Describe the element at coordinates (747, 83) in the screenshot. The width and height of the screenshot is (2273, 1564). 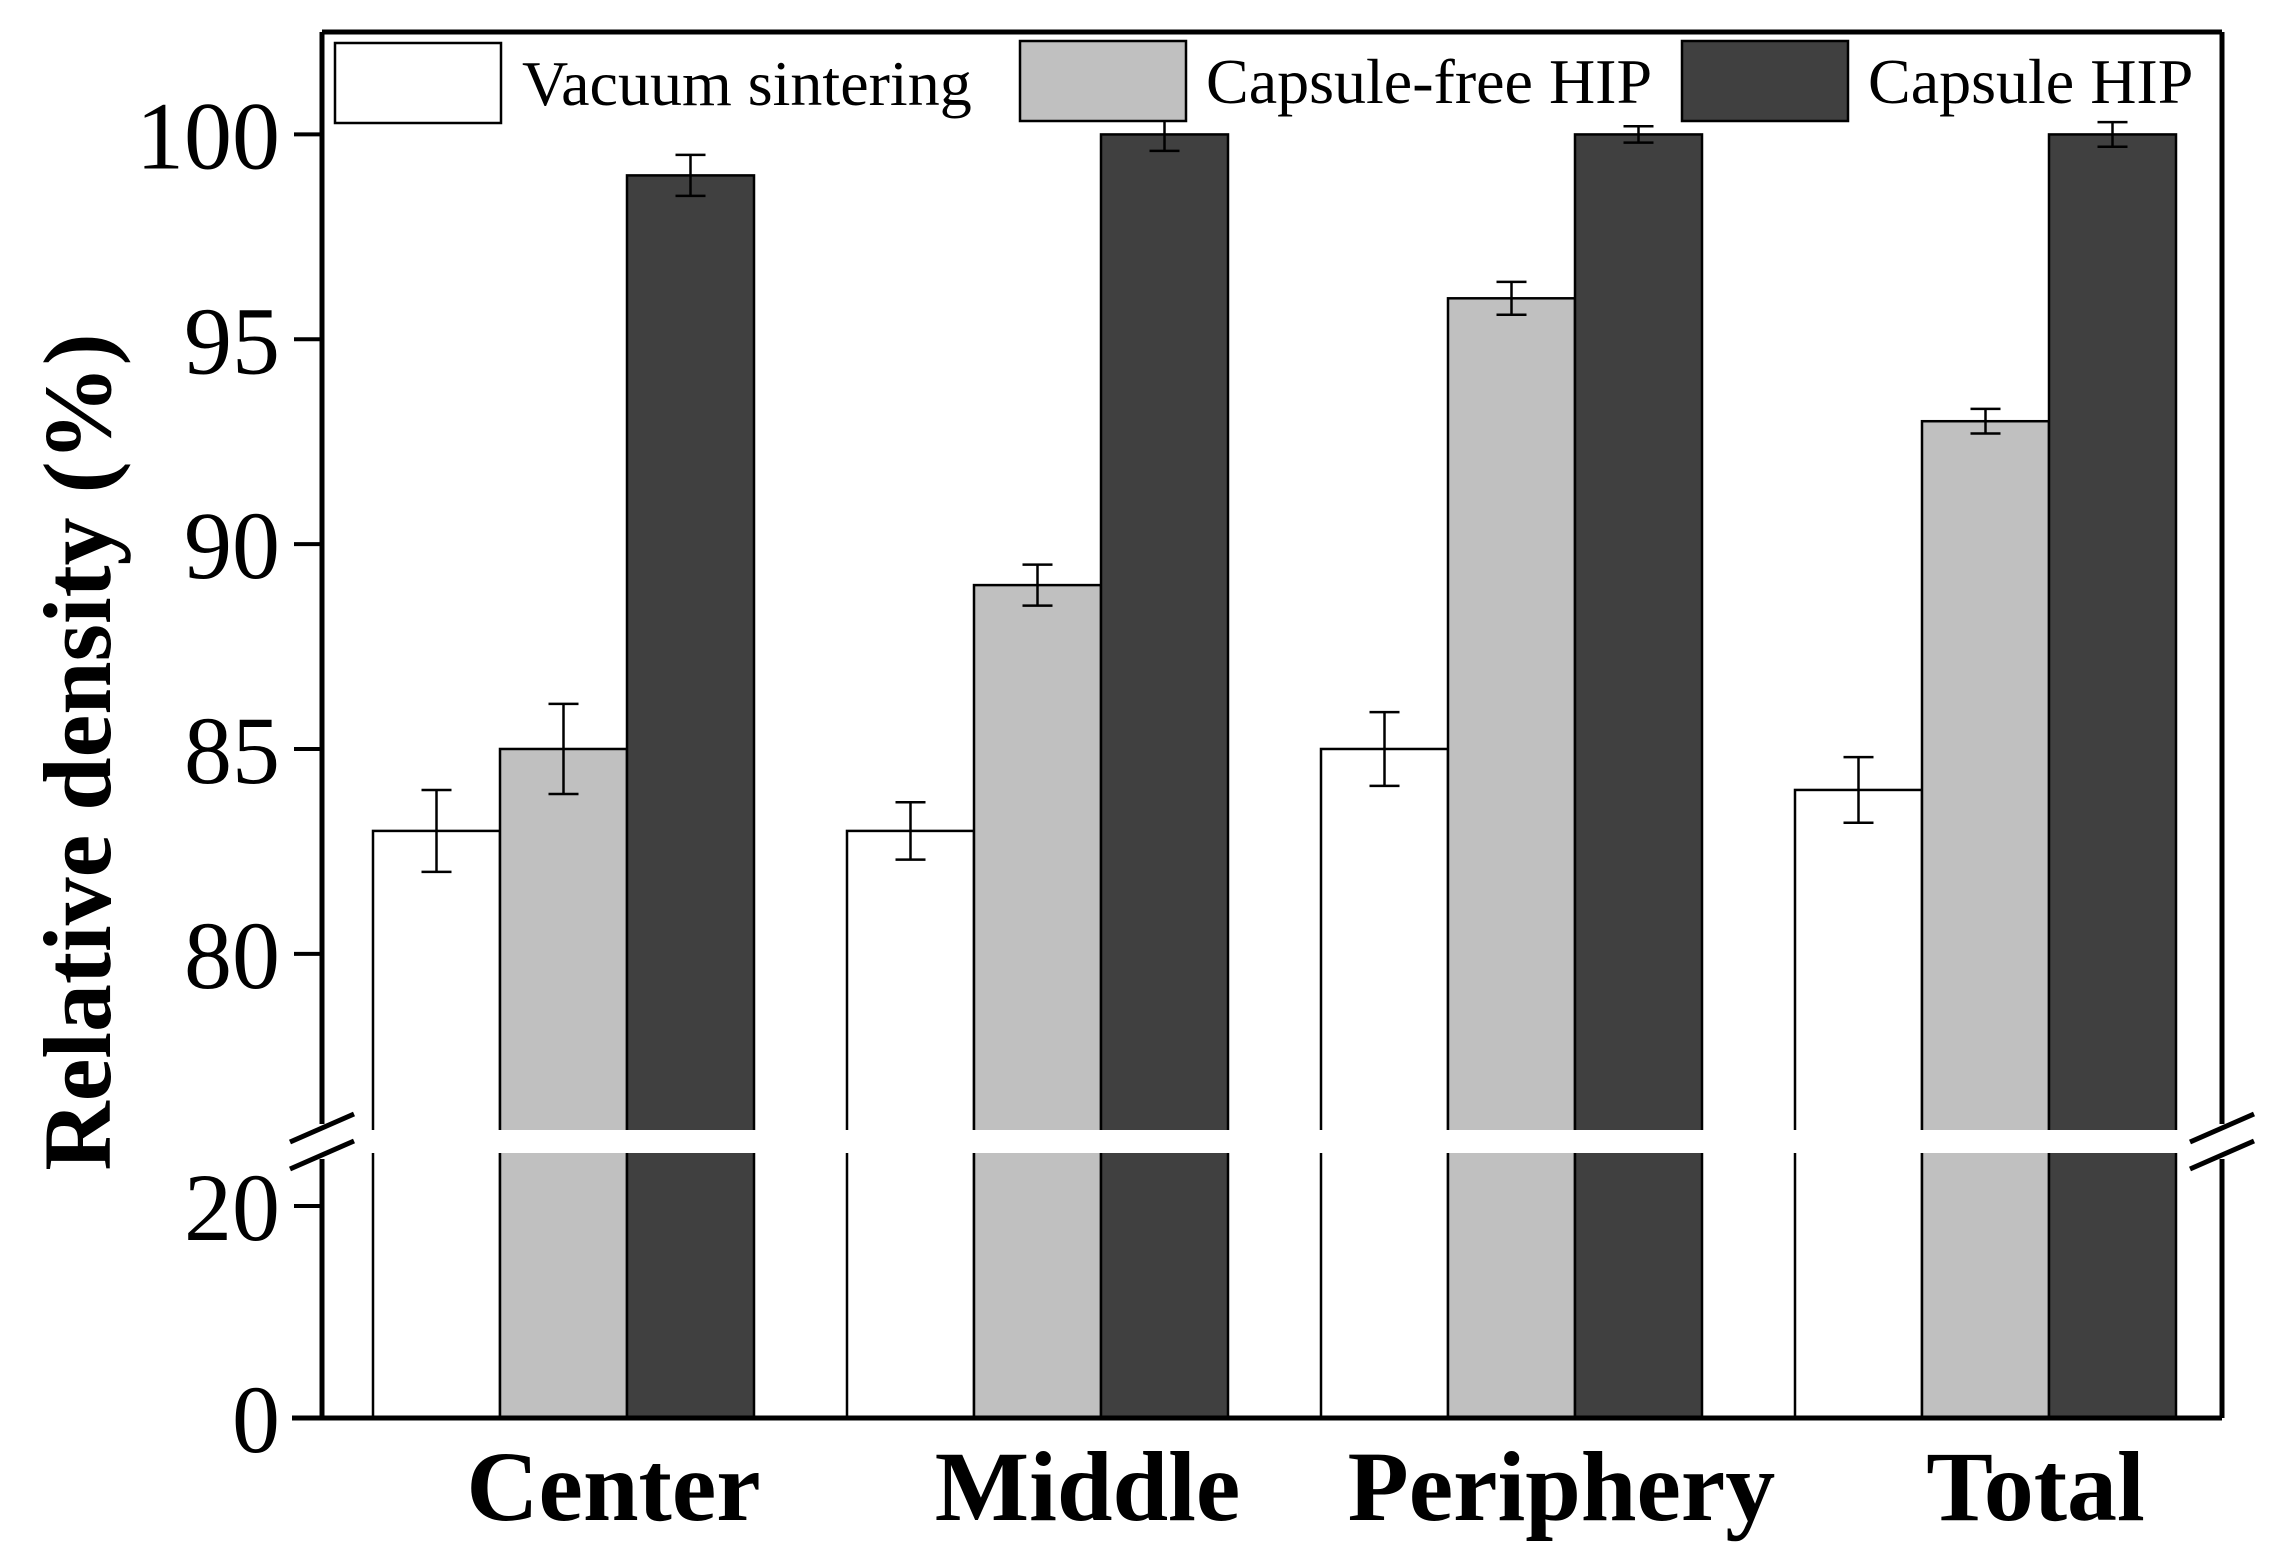
I see `legend-label-vacuum-sintering: Vacuum sintering` at that location.